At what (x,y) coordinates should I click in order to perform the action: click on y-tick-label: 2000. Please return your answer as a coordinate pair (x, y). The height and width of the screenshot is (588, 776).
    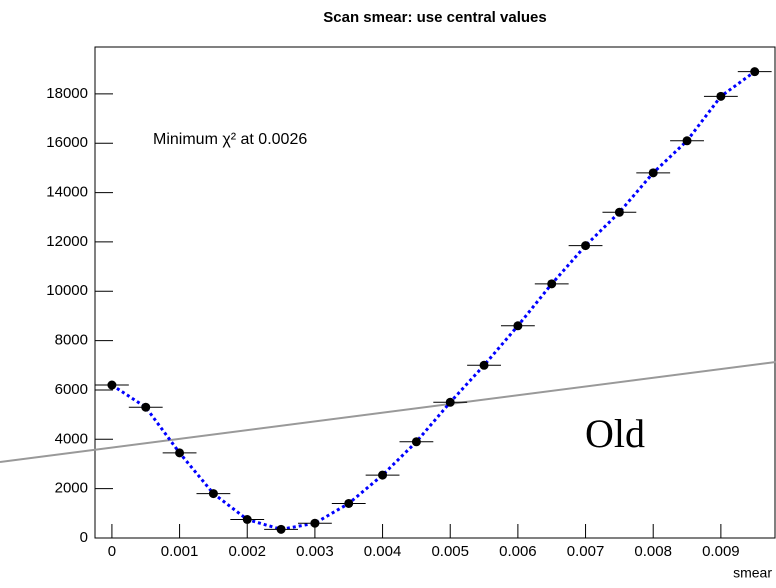
    Looking at the image, I should click on (71, 488).